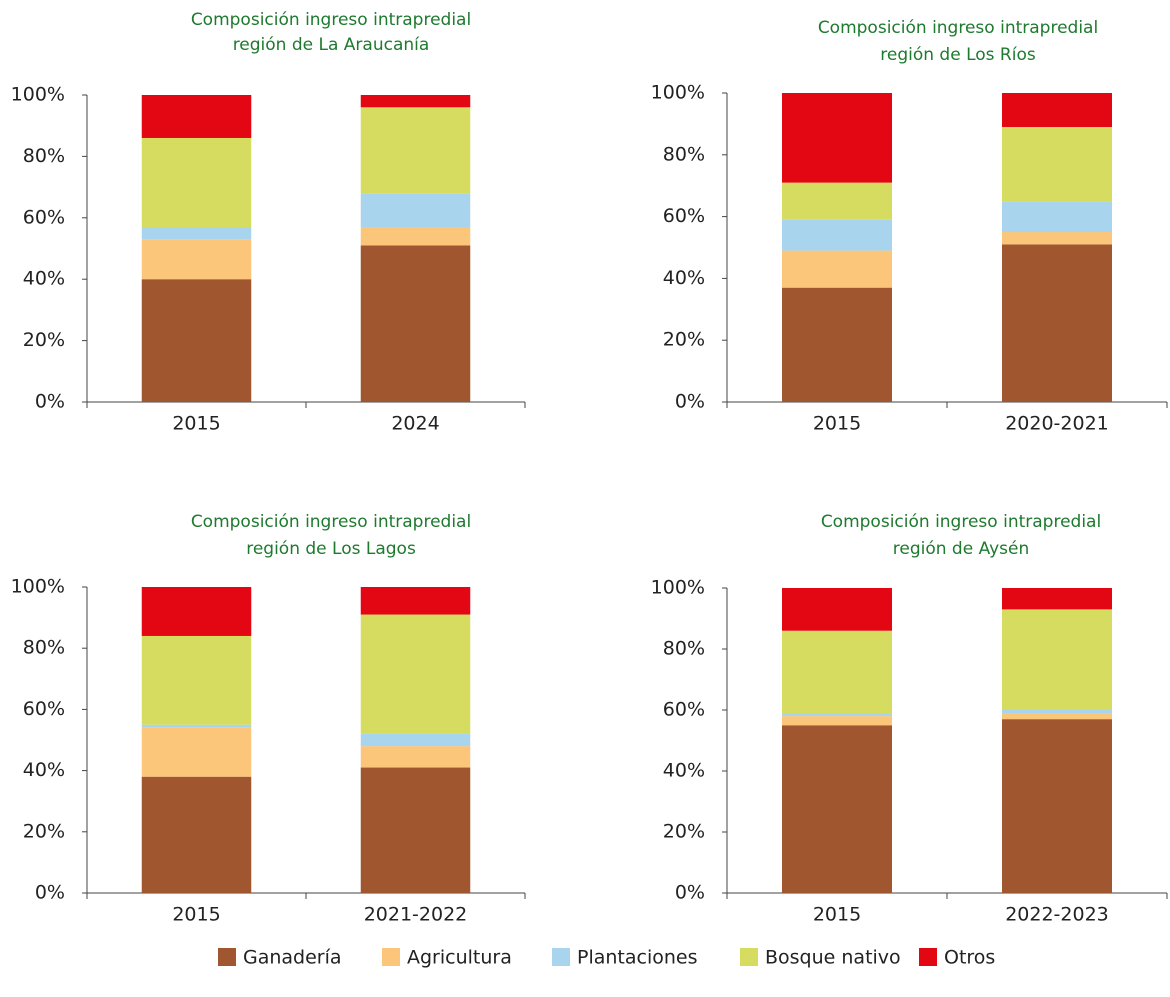 The width and height of the screenshot is (1170, 997). Describe the element at coordinates (969, 958) in the screenshot. I see `legend-label: Otros` at that location.